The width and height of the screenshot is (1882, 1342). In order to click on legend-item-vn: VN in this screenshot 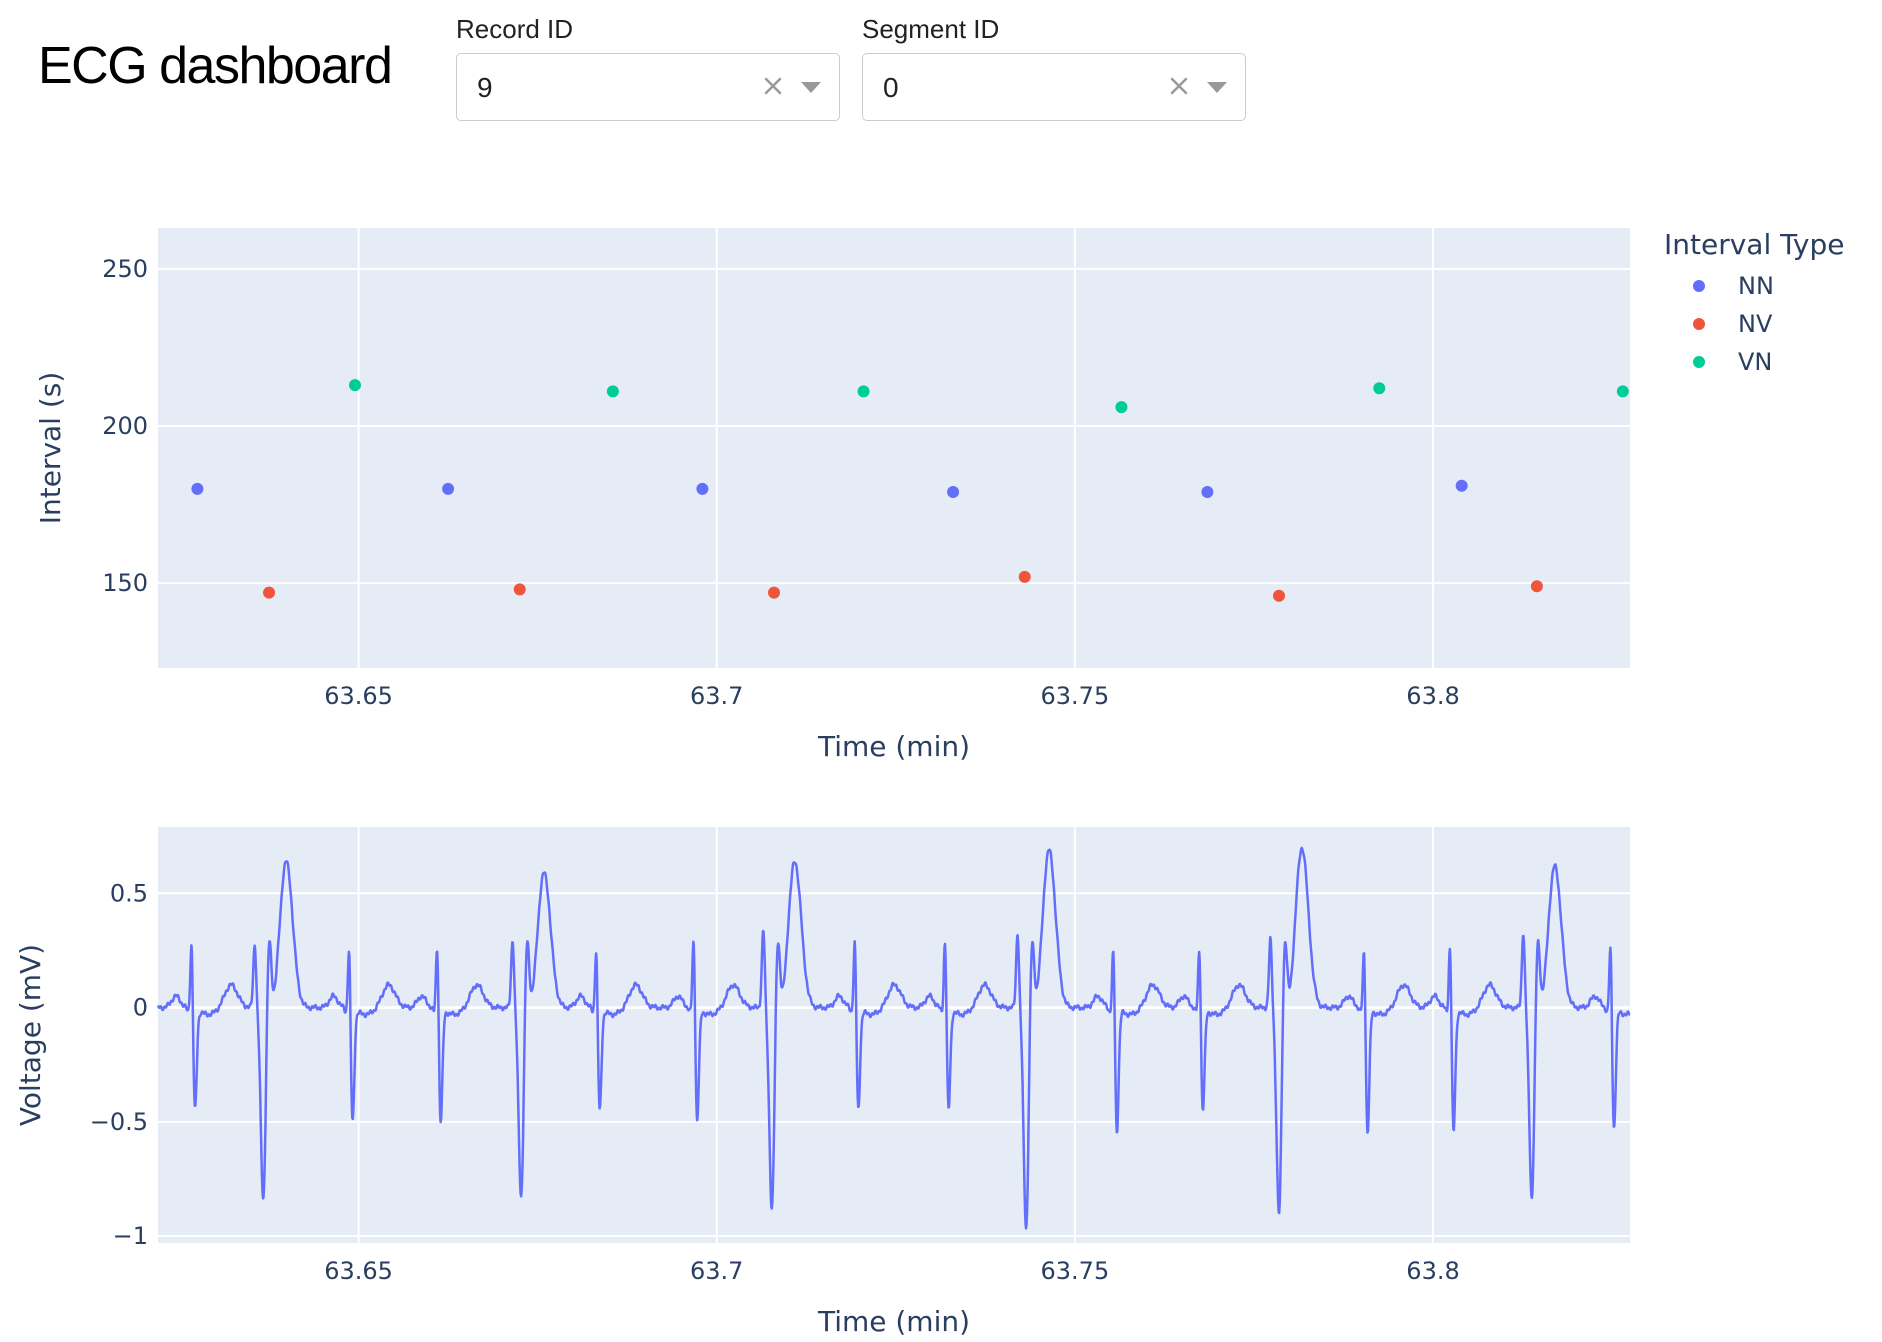, I will do `click(1755, 362)`.